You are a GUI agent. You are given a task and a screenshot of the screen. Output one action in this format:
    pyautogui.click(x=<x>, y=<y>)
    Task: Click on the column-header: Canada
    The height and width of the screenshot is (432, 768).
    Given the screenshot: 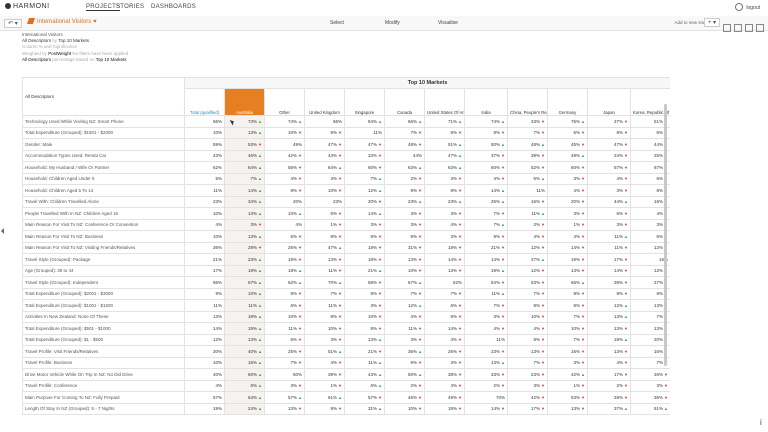 What is the action you would take?
    pyautogui.click(x=404, y=102)
    